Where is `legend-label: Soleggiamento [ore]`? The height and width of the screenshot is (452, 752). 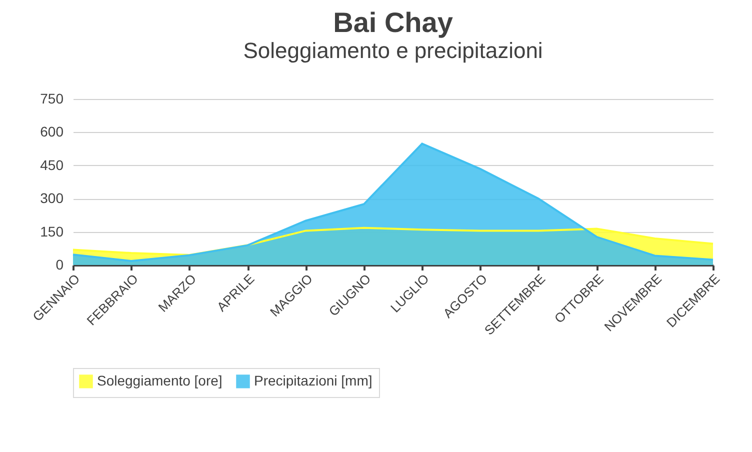
legend-label: Soleggiamento [ore] is located at coordinates (159, 380).